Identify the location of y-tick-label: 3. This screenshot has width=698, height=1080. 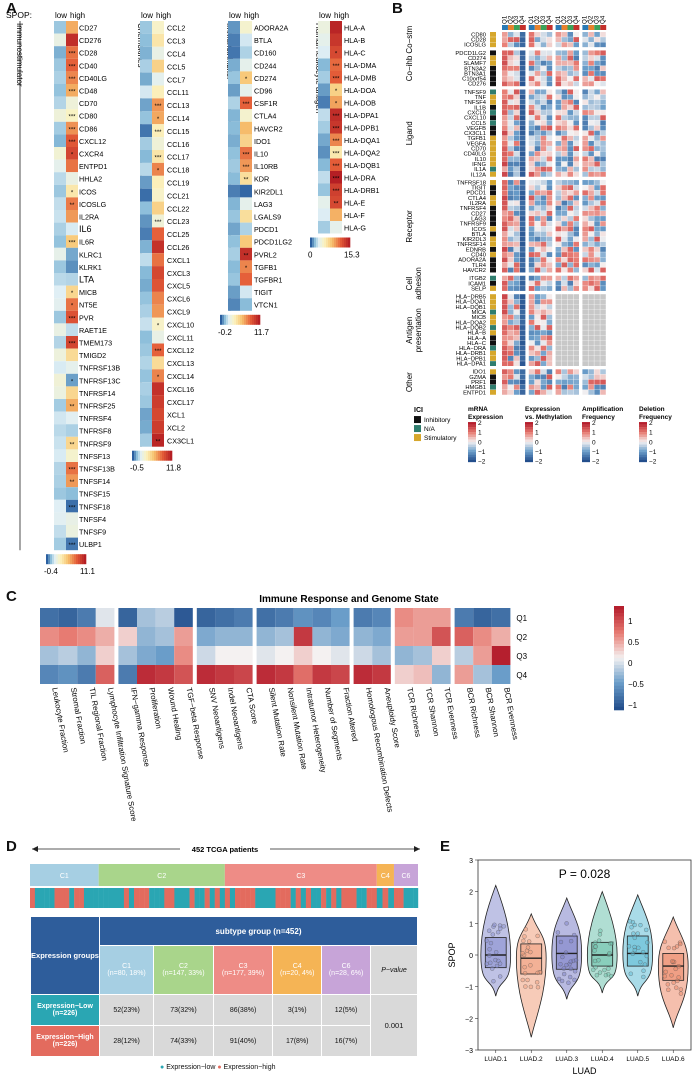
(471, 861).